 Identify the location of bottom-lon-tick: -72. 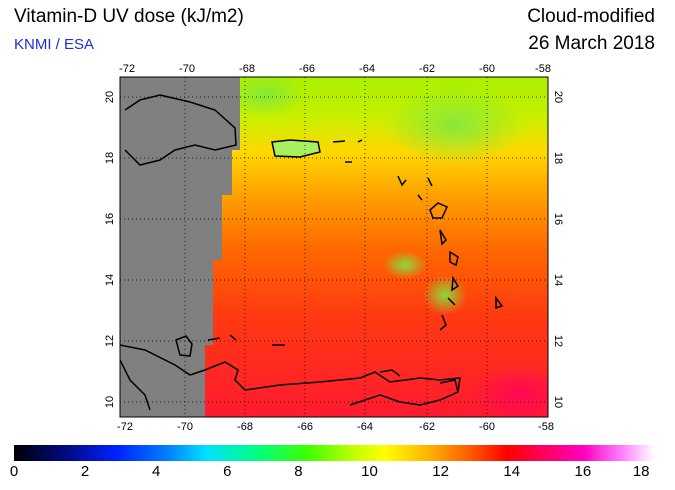
(125, 427).